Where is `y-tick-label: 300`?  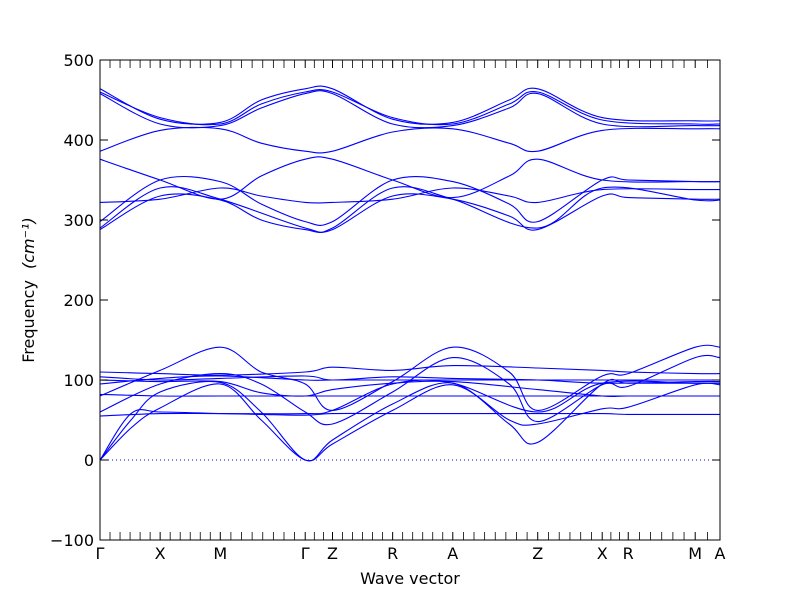
y-tick-label: 300 is located at coordinates (78, 220).